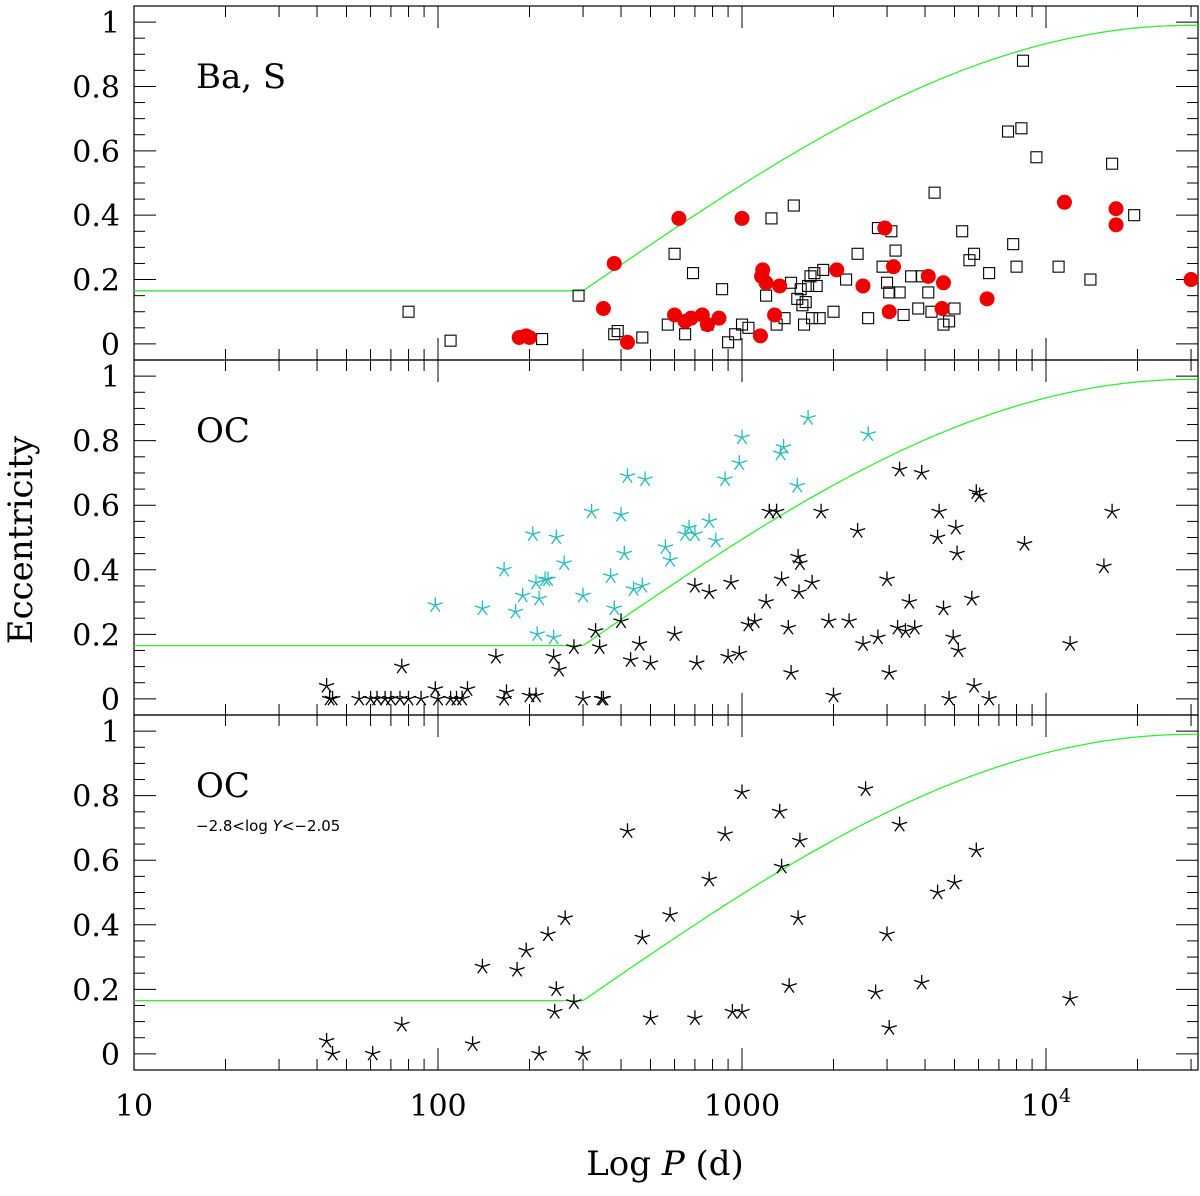 The height and width of the screenshot is (1196, 1200). Describe the element at coordinates (311, 826) in the screenshot. I see `sublabel-part: <−2.05` at that location.